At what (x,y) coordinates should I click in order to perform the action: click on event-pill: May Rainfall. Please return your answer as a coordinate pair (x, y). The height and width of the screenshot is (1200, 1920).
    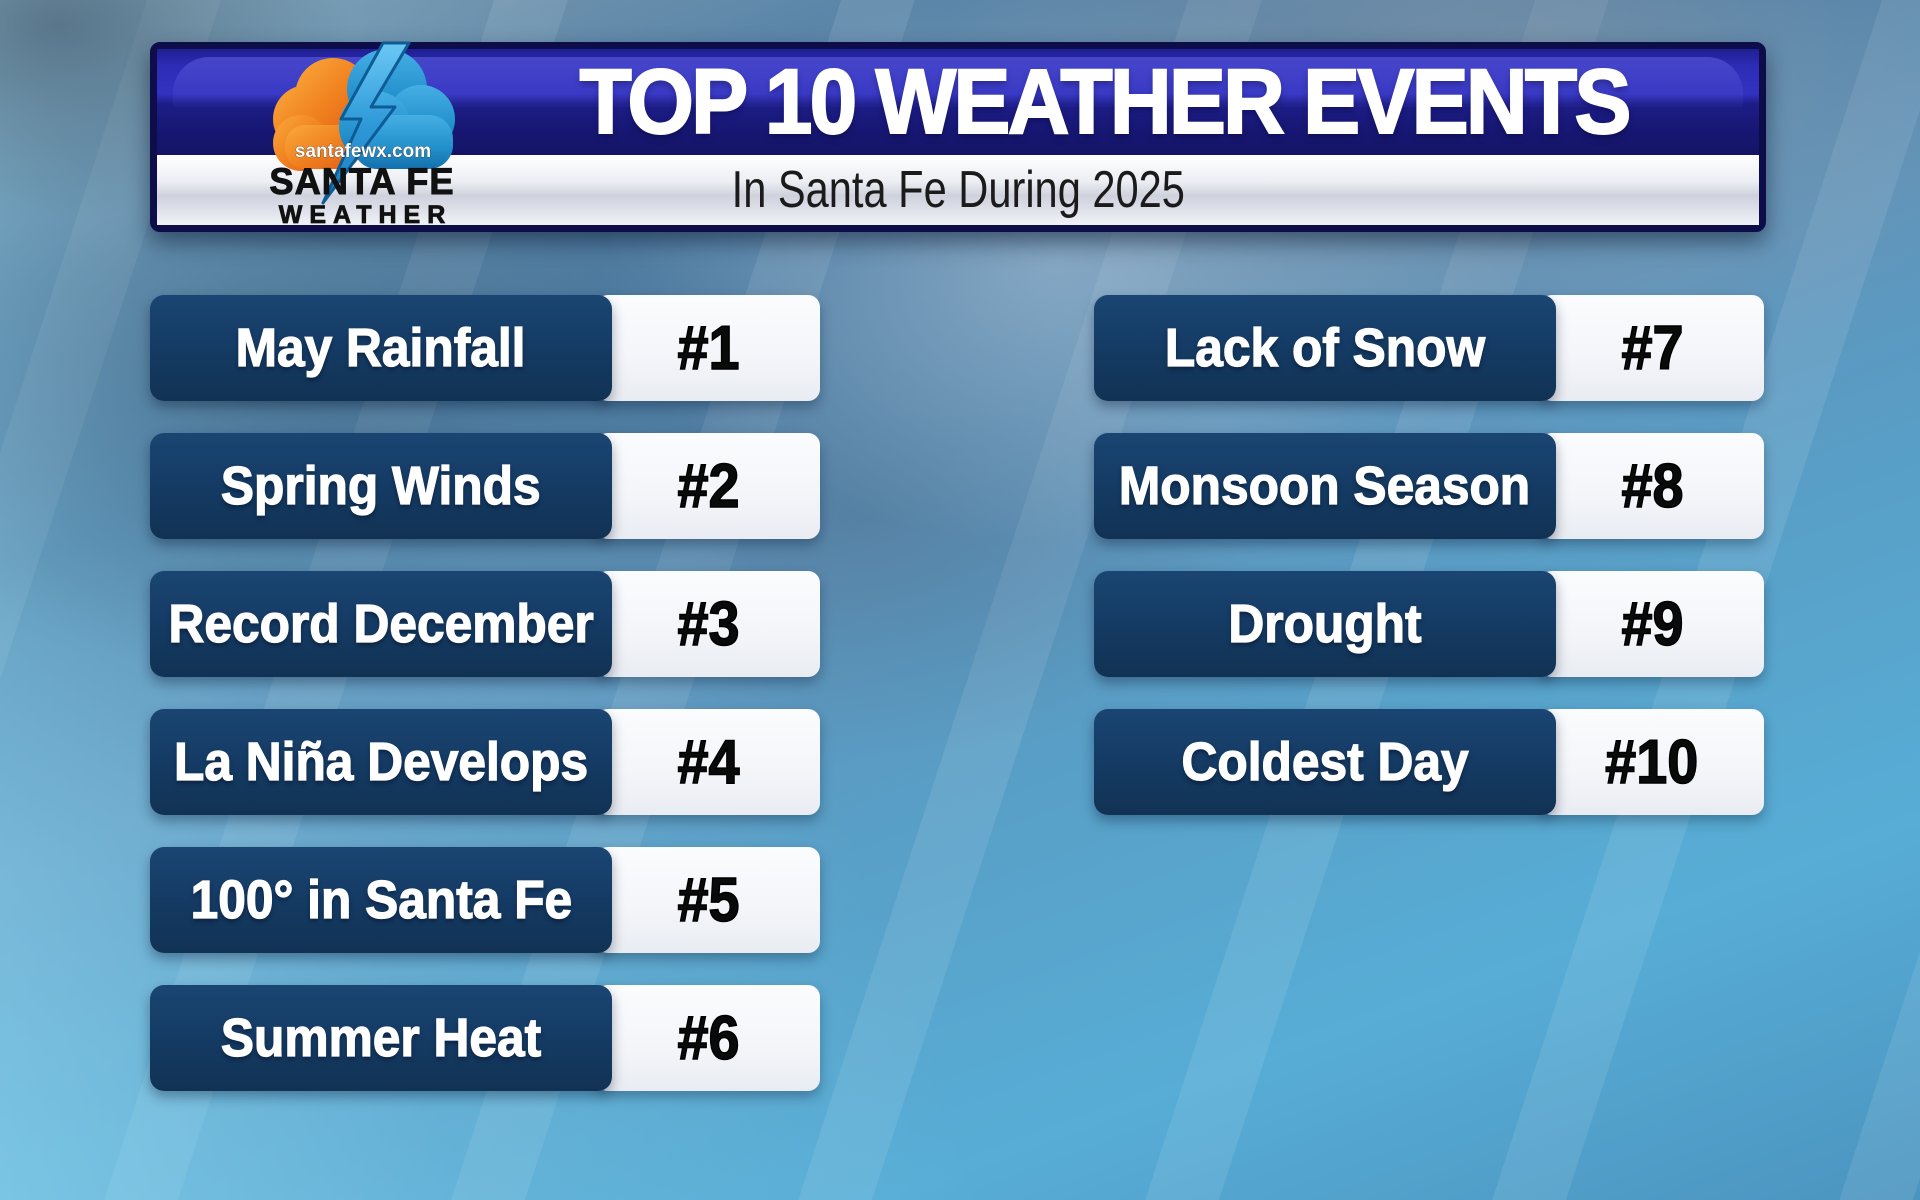
    Looking at the image, I should click on (381, 348).